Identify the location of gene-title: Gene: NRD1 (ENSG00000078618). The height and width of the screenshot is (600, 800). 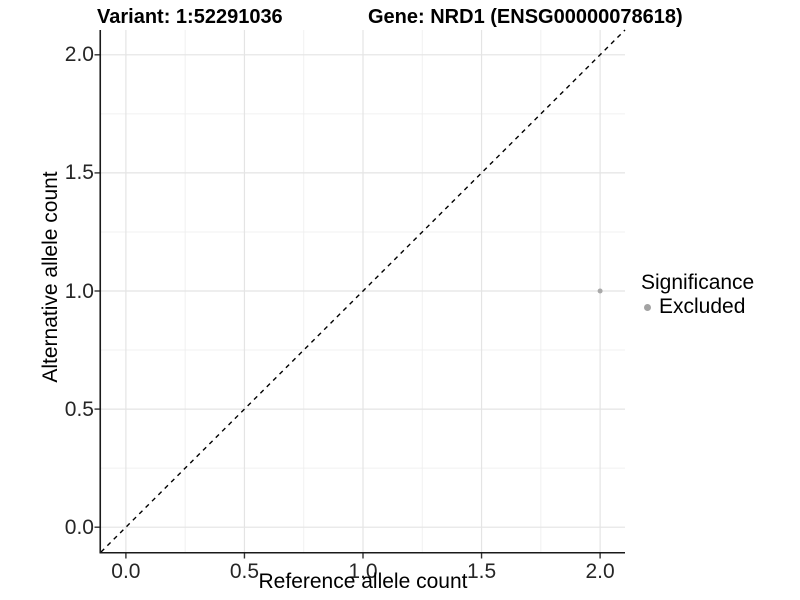
(525, 17).